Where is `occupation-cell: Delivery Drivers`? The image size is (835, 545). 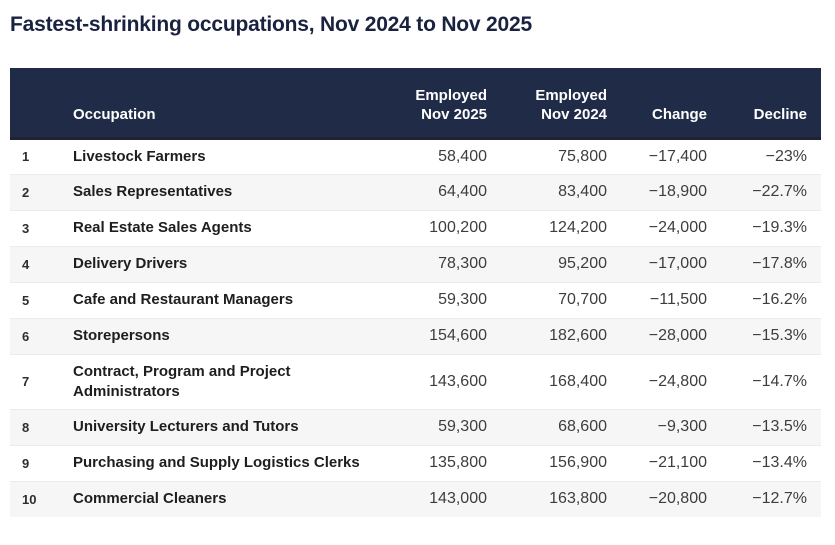
occupation-cell: Delivery Drivers is located at coordinates (222, 263).